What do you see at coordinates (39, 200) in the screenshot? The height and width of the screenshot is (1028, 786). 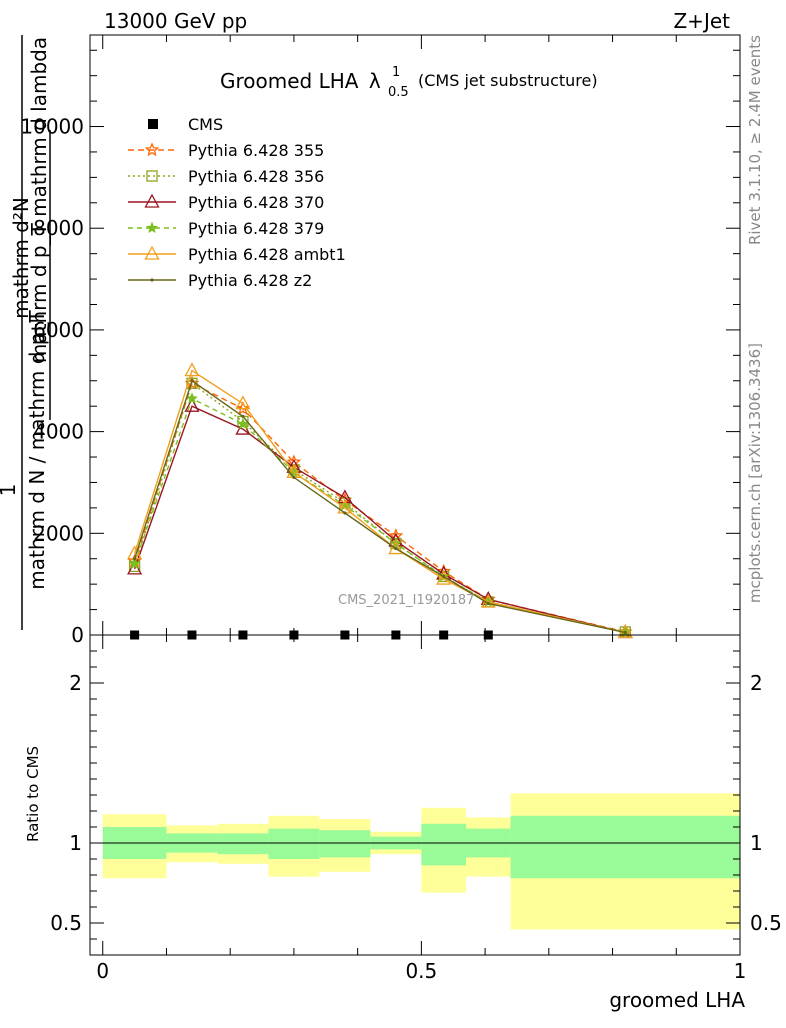 I see `ylabel-mid: mathrm d p_T mathrm d lambda` at bounding box center [39, 200].